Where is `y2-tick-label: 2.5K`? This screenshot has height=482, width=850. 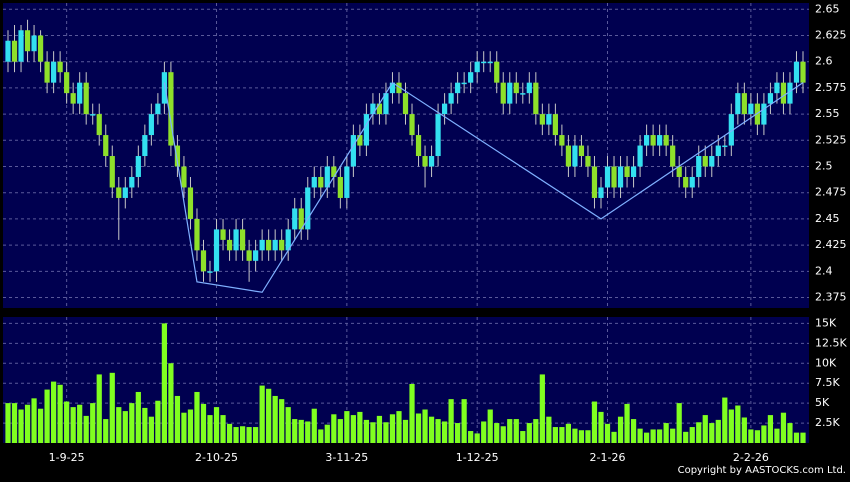 y2-tick-label: 2.5K is located at coordinates (827, 422).